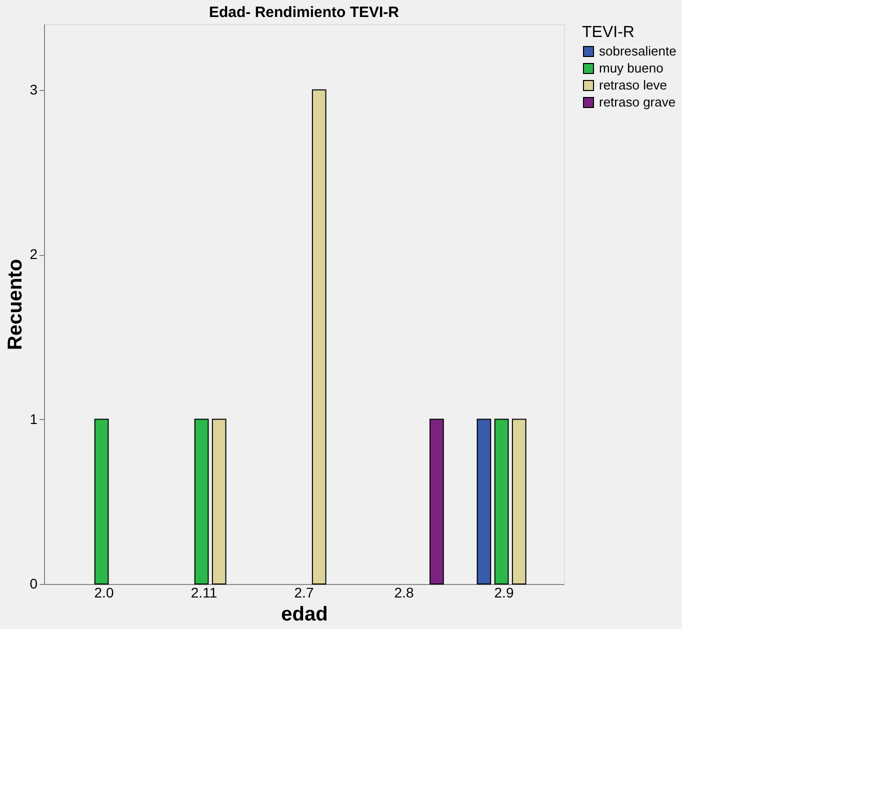 The image size is (893, 791). Describe the element at coordinates (637, 102) in the screenshot. I see `legend-label: retraso grave` at that location.